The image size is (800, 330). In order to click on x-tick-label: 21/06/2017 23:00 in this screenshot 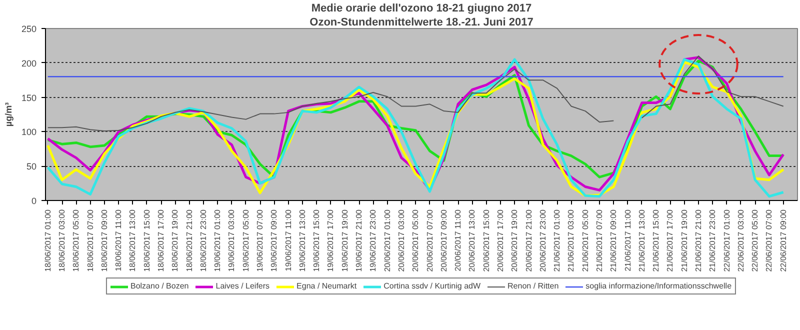, I will do `click(713, 240)`.